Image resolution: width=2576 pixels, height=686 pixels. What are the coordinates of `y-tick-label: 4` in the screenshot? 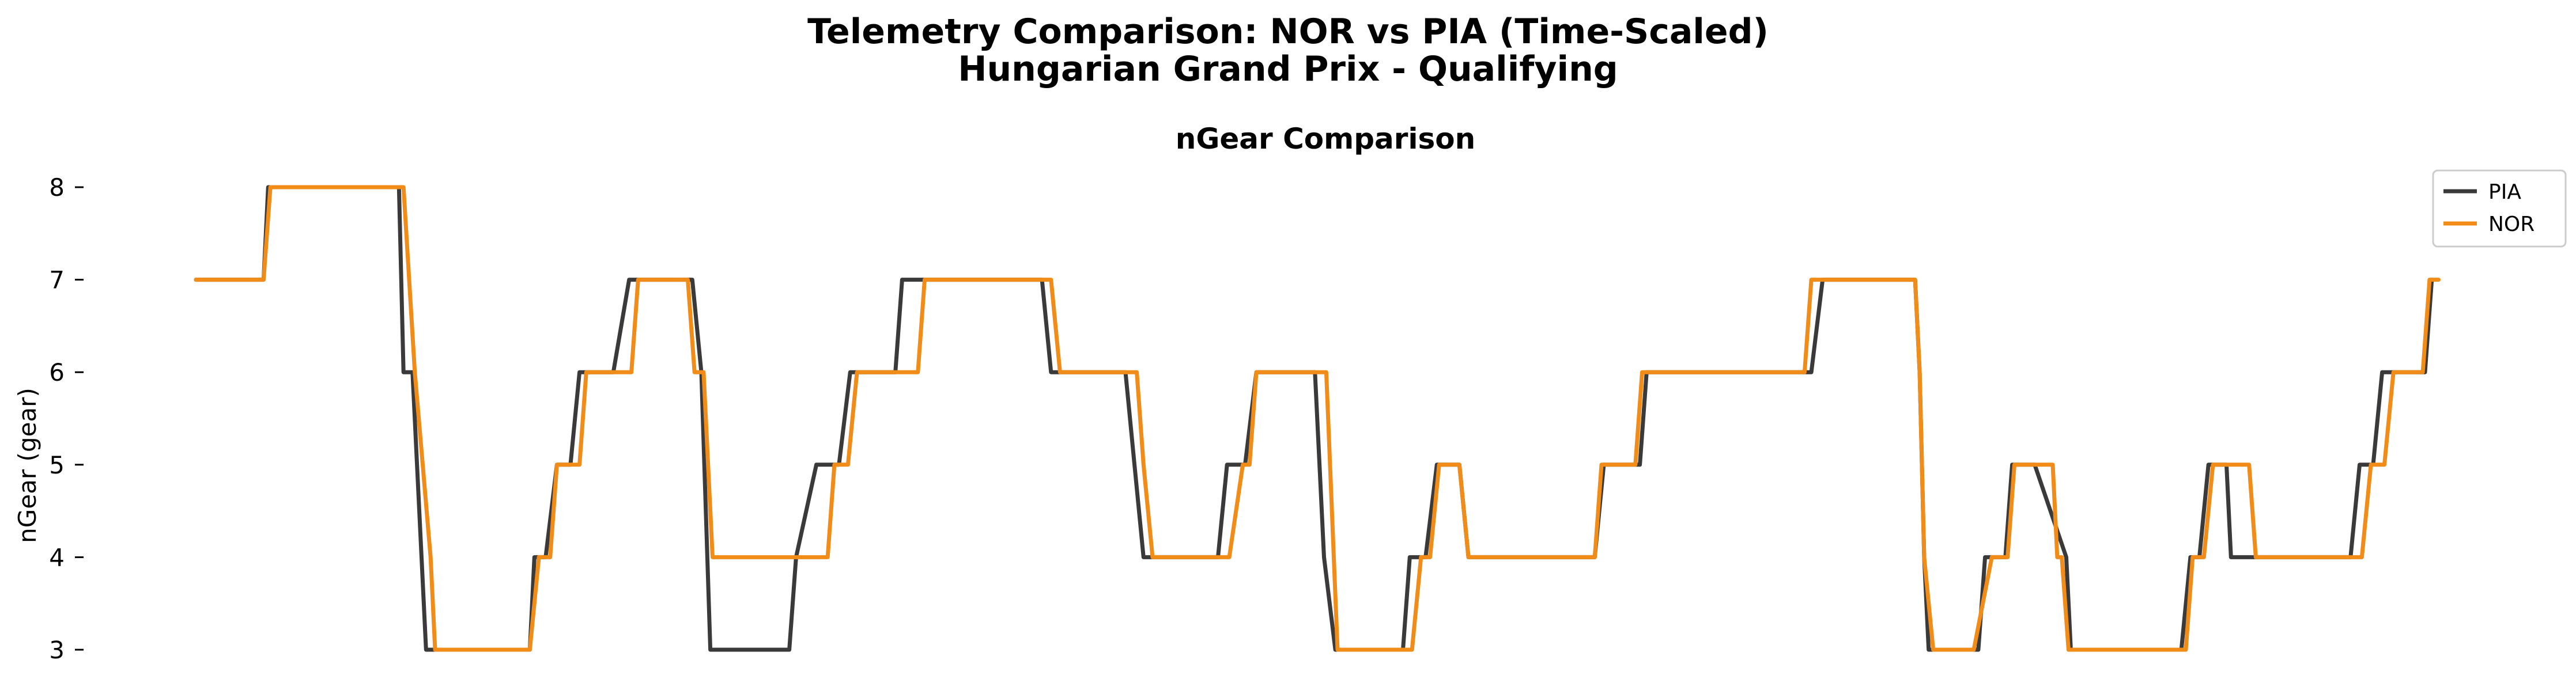 It's located at (57, 557).